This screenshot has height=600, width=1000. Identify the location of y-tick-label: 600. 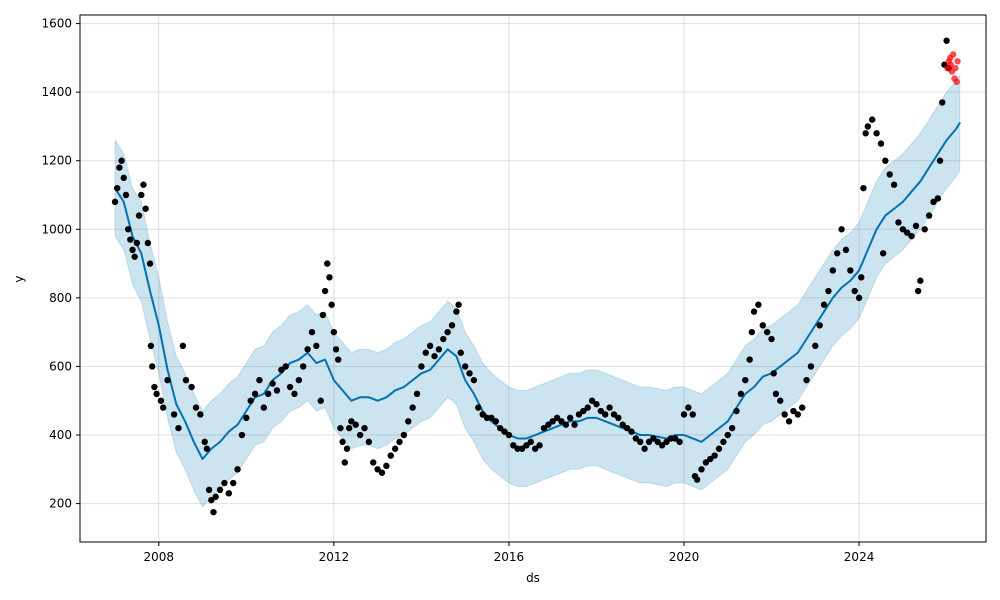
(60, 366).